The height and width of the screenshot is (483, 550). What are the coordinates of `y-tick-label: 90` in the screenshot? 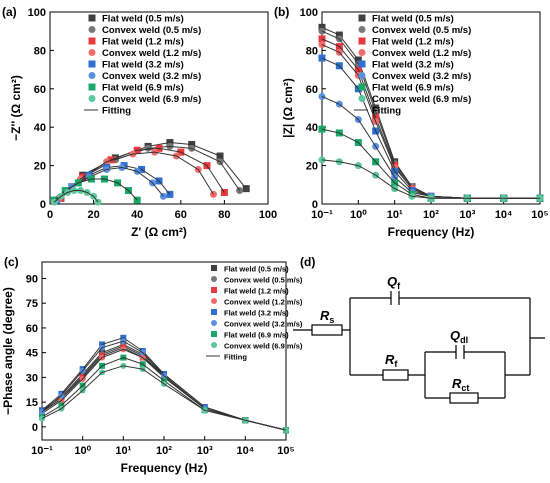 It's located at (32, 279).